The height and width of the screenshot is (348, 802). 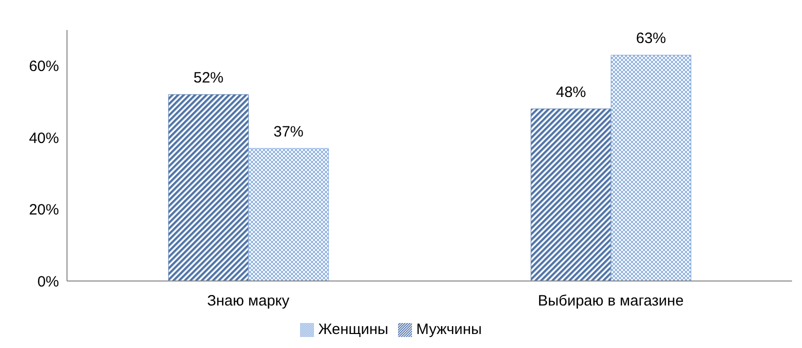 What do you see at coordinates (43, 67) in the screenshot?
I see `y-tick-label: 60%` at bounding box center [43, 67].